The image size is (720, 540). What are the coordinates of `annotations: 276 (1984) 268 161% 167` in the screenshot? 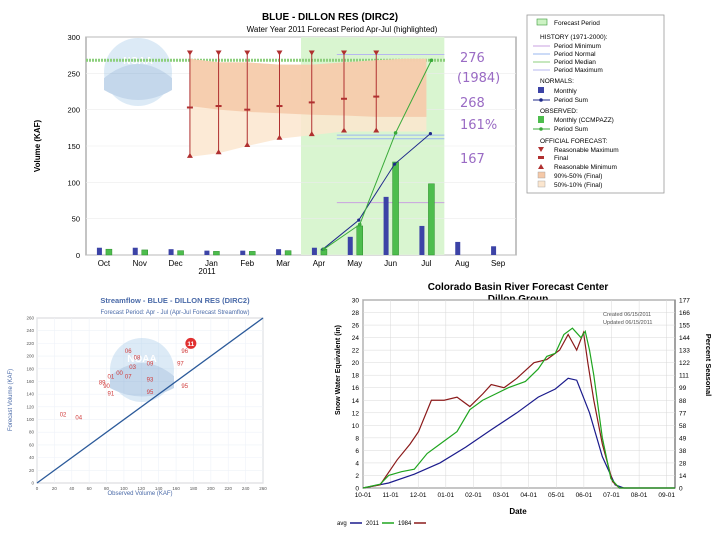 It's located at (478, 109).